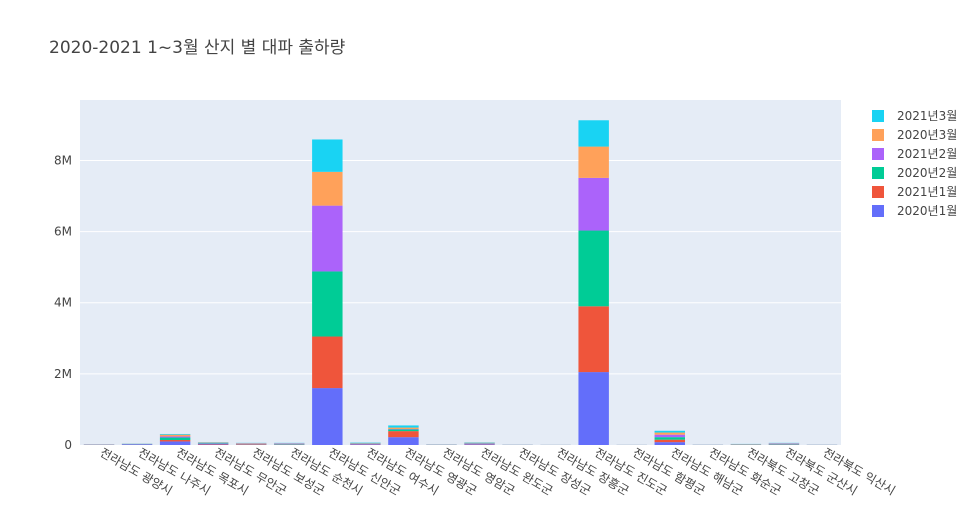 This screenshot has height=525, width=976. Describe the element at coordinates (927, 192) in the screenshot. I see `legend-label: 2021년1월` at that location.